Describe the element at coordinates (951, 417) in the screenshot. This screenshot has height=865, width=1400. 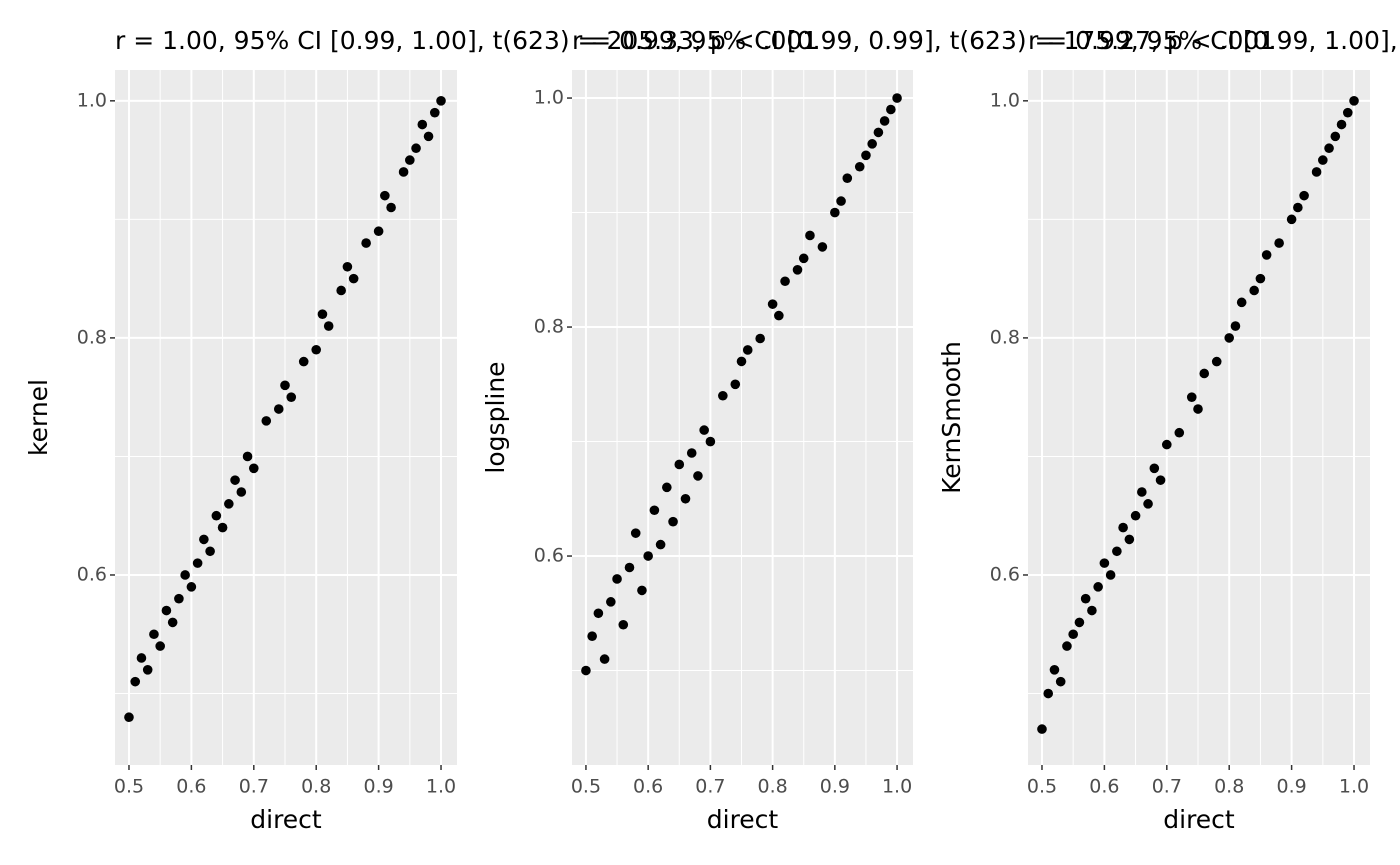
I see `y-axis-title: KernSmooth` at that location.